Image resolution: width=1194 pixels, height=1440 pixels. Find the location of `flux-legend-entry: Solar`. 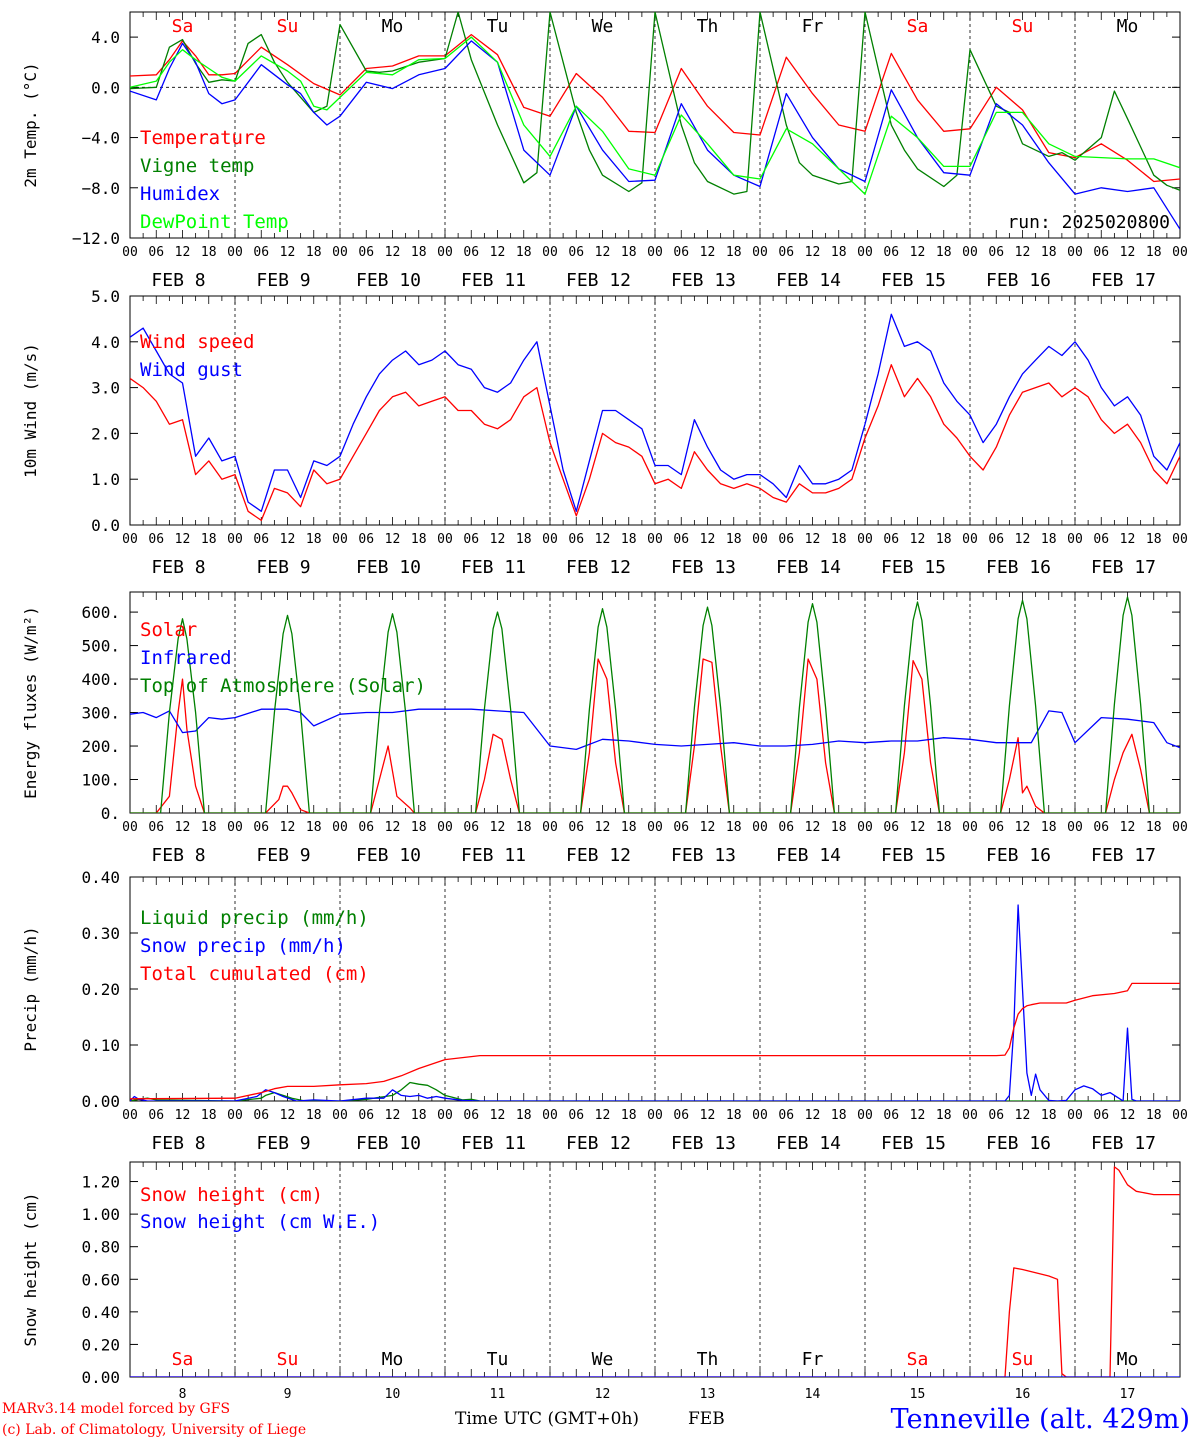

flux-legend-entry: Solar is located at coordinates (168, 630).